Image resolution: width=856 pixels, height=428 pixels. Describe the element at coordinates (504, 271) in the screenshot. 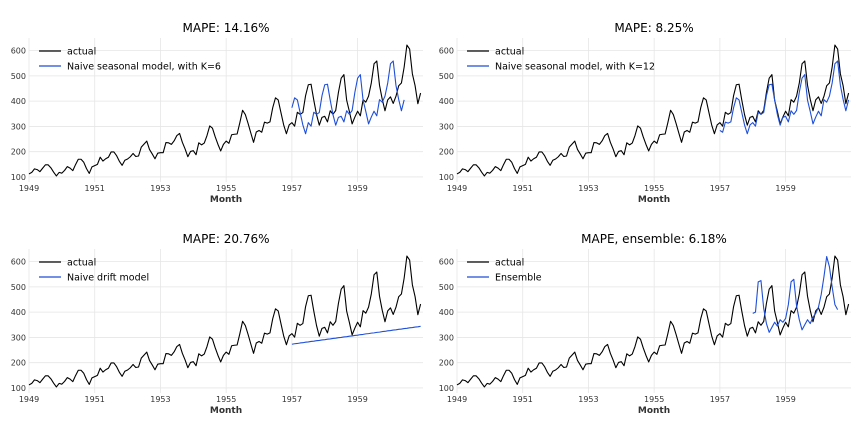

I see `legend: actual Ensemble` at that location.